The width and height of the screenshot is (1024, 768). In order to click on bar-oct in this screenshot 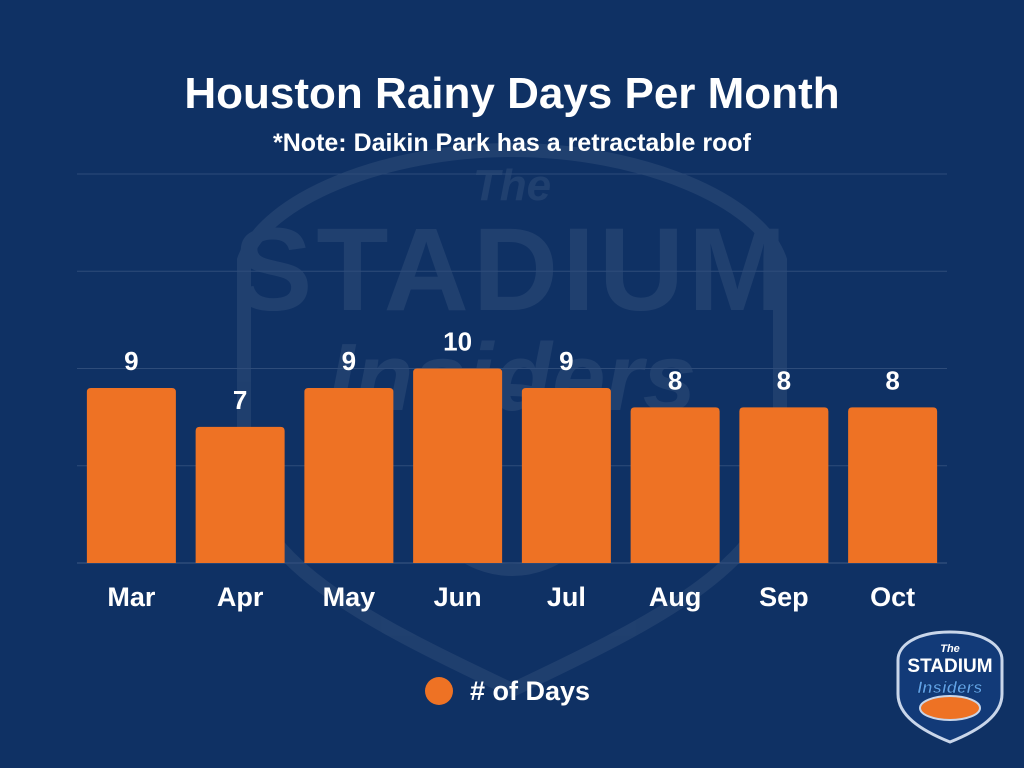, I will do `click(893, 485)`.